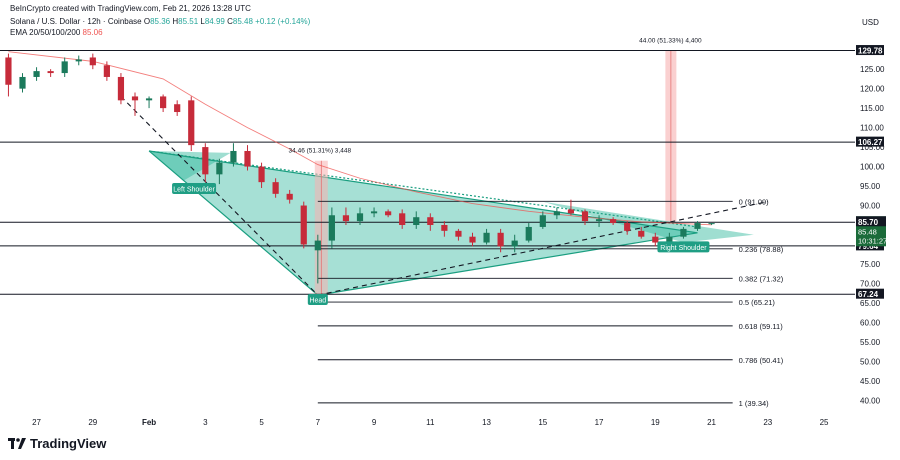 Image resolution: width=900 pixels, height=460 pixels. I want to click on y-tick-16: 120.00, so click(872, 89).